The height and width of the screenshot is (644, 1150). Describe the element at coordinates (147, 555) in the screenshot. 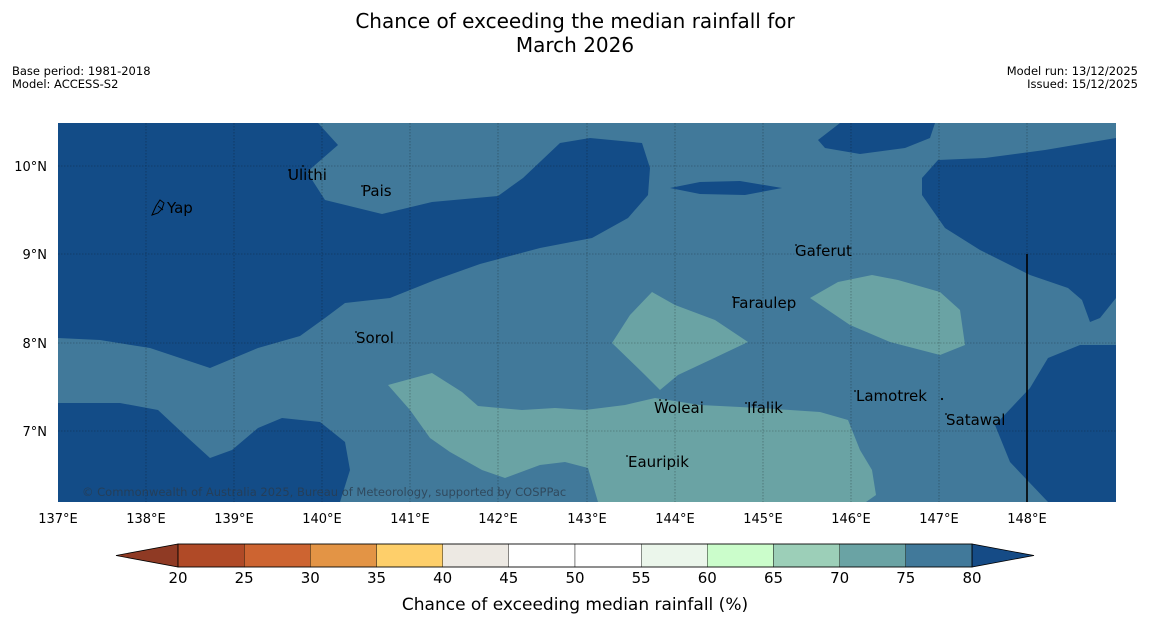

I see `colorbar-low-extend` at that location.